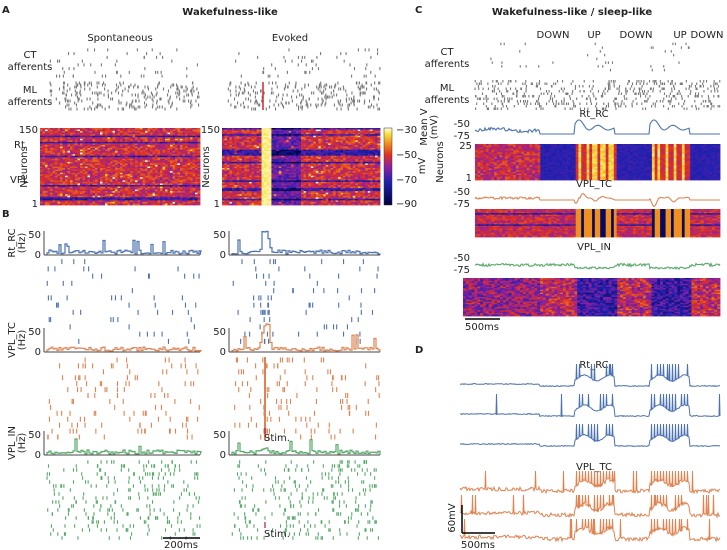  Describe the element at coordinates (290, 38) in the screenshot. I see `label: Evoked` at that location.